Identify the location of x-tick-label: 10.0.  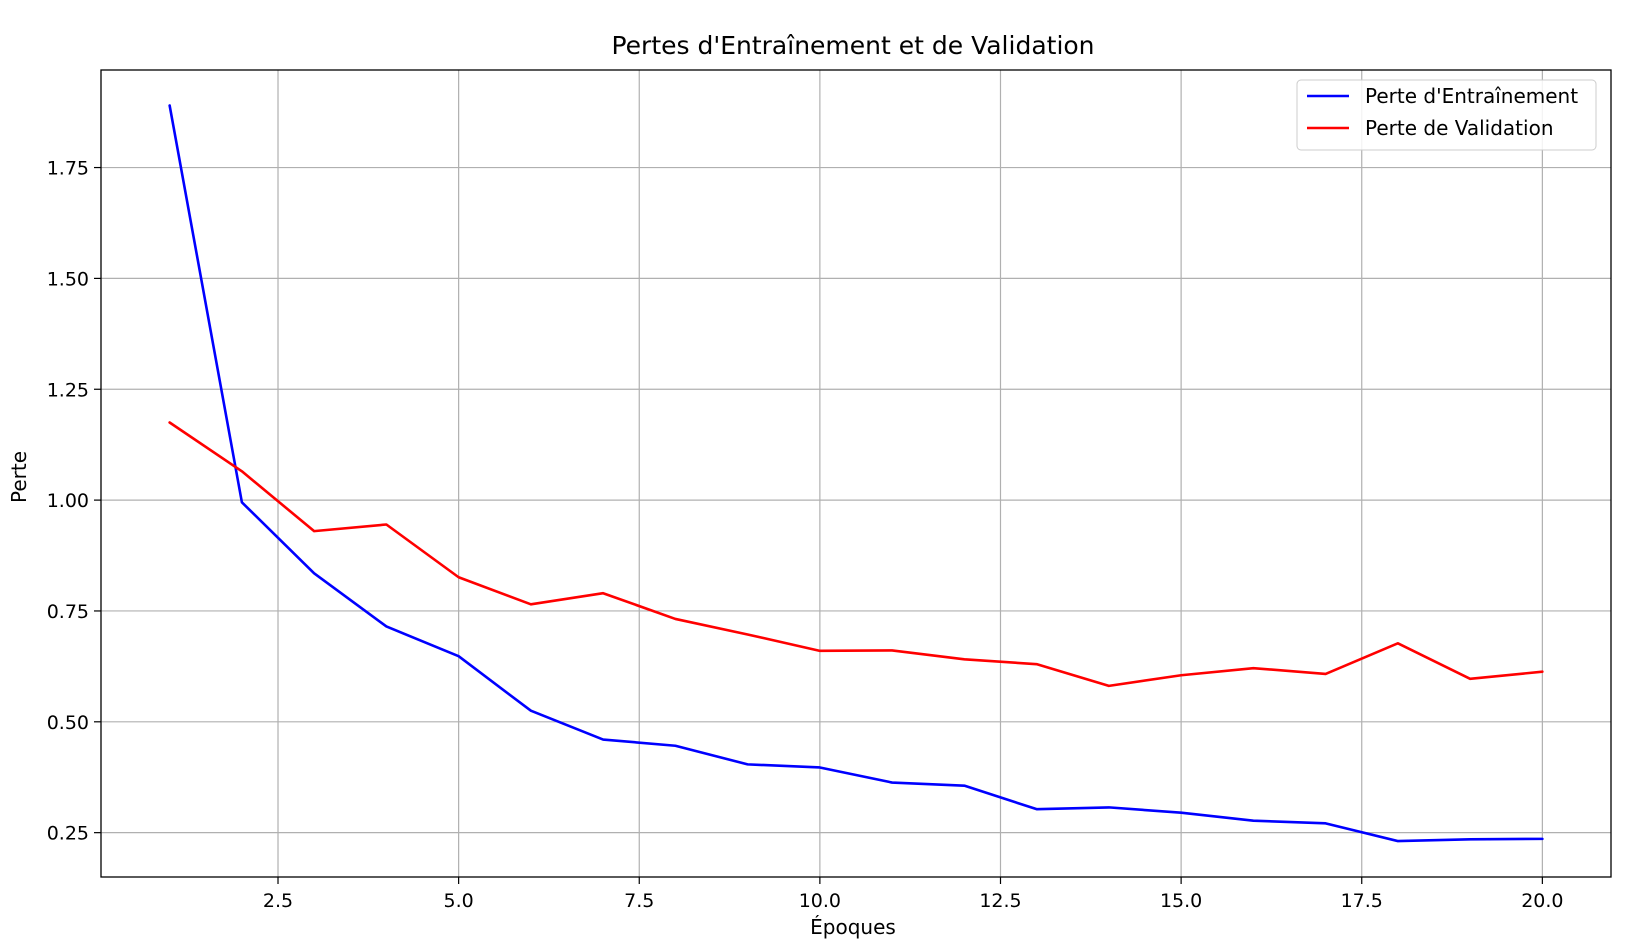
(820, 901).